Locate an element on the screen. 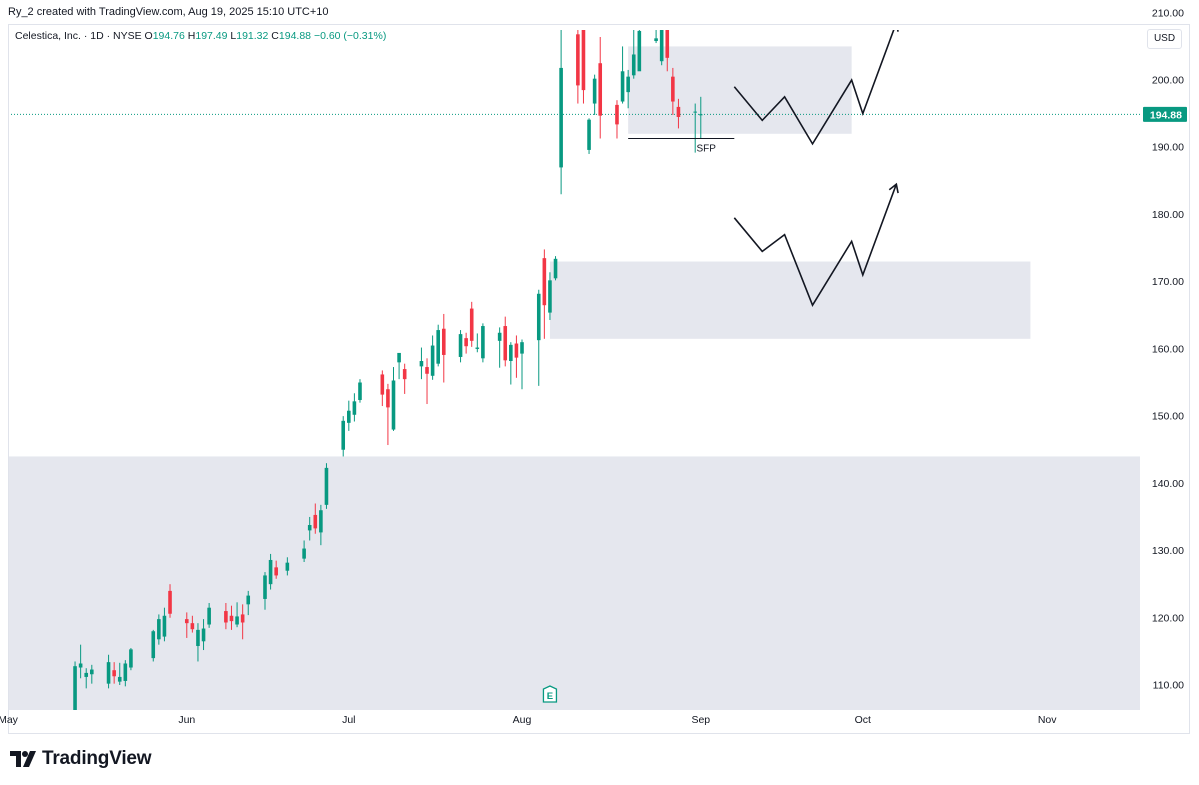 The image size is (1199, 785). x-tick-label: Nov is located at coordinates (1047, 720).